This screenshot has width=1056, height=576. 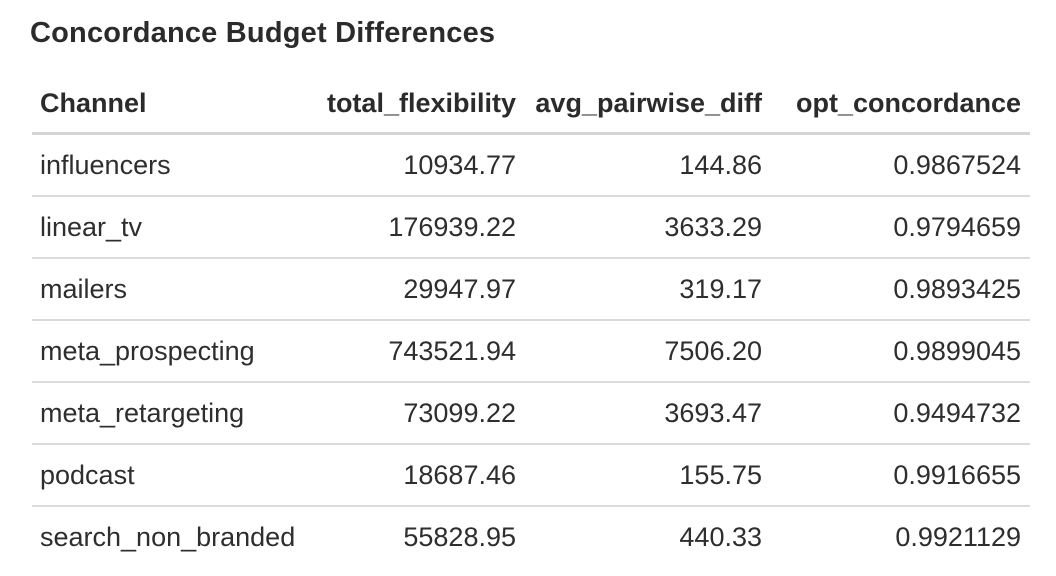 What do you see at coordinates (419, 351) in the screenshot?
I see `total-flexibility-cell: 743521.94` at bounding box center [419, 351].